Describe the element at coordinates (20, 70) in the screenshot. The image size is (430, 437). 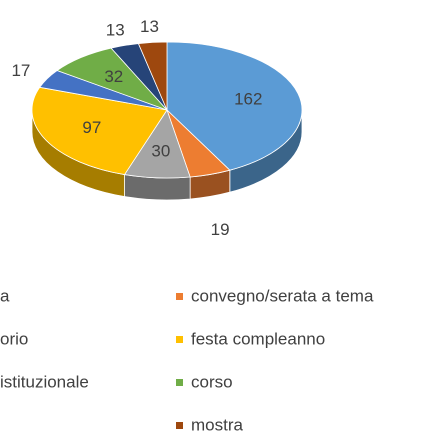
I see `data-label: 17` at that location.